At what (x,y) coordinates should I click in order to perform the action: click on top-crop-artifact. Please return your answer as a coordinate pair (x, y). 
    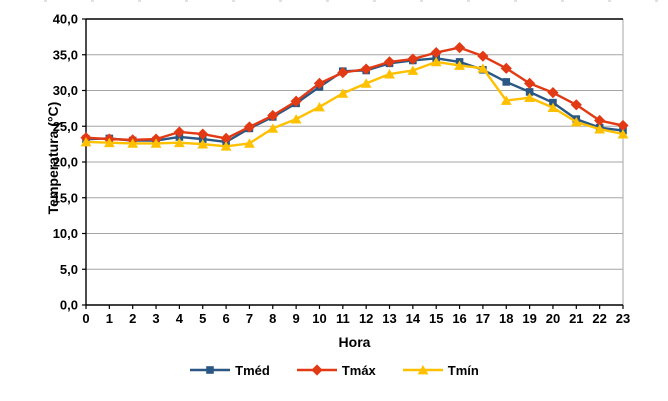
    Looking at the image, I should click on (334, 1).